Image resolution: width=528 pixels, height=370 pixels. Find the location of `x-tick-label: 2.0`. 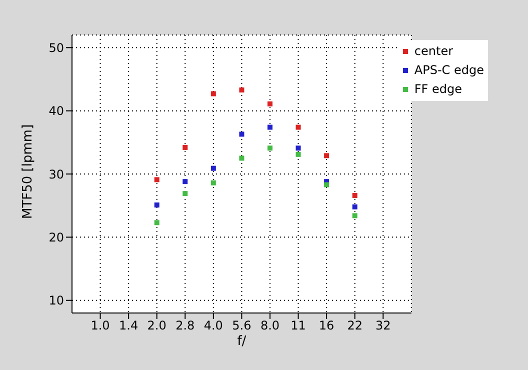

x-tick-label: 2.0 is located at coordinates (156, 325).